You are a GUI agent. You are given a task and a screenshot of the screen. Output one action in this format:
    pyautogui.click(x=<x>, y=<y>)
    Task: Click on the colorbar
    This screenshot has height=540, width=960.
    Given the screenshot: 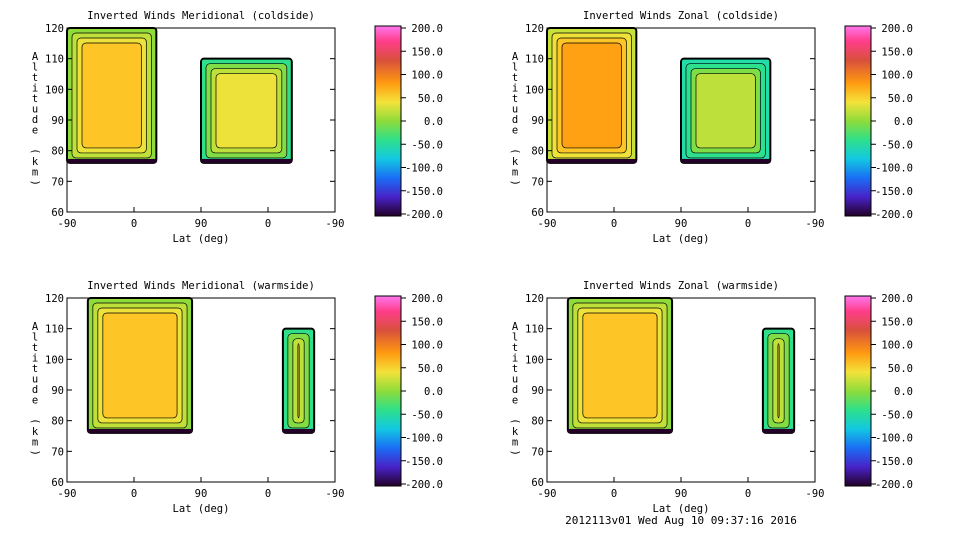 What is the action you would take?
    pyautogui.click(x=388, y=121)
    